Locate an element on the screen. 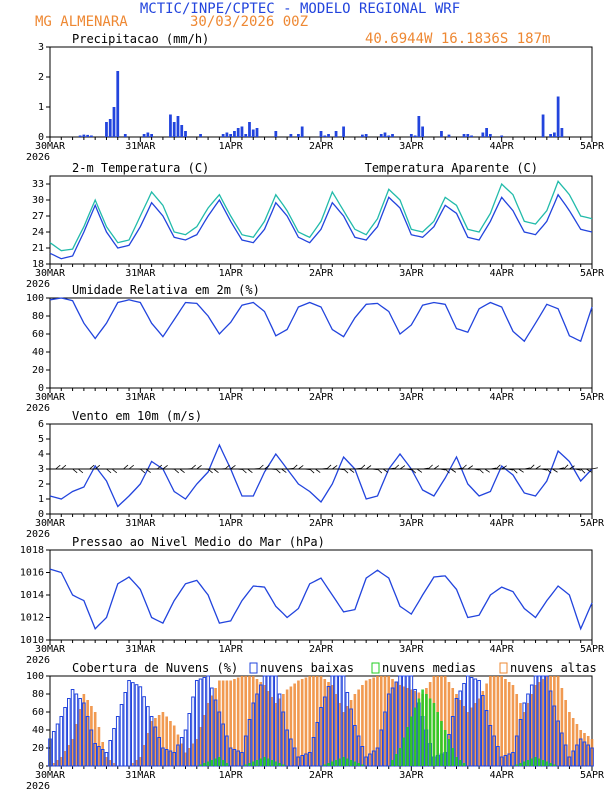 This screenshot has width=612, height=792. rh-xtick-label: 30MAR is located at coordinates (50, 397).